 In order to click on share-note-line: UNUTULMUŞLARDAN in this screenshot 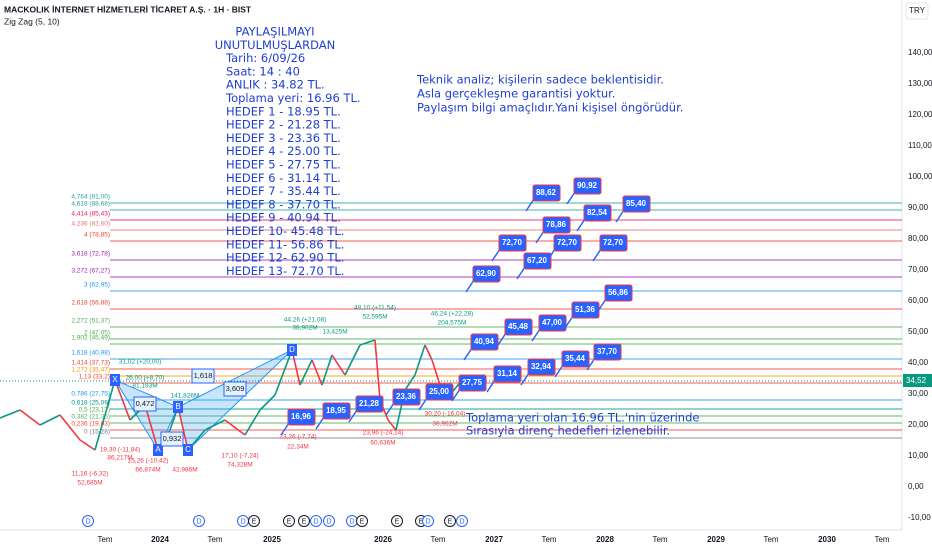, I will do `click(275, 45)`.